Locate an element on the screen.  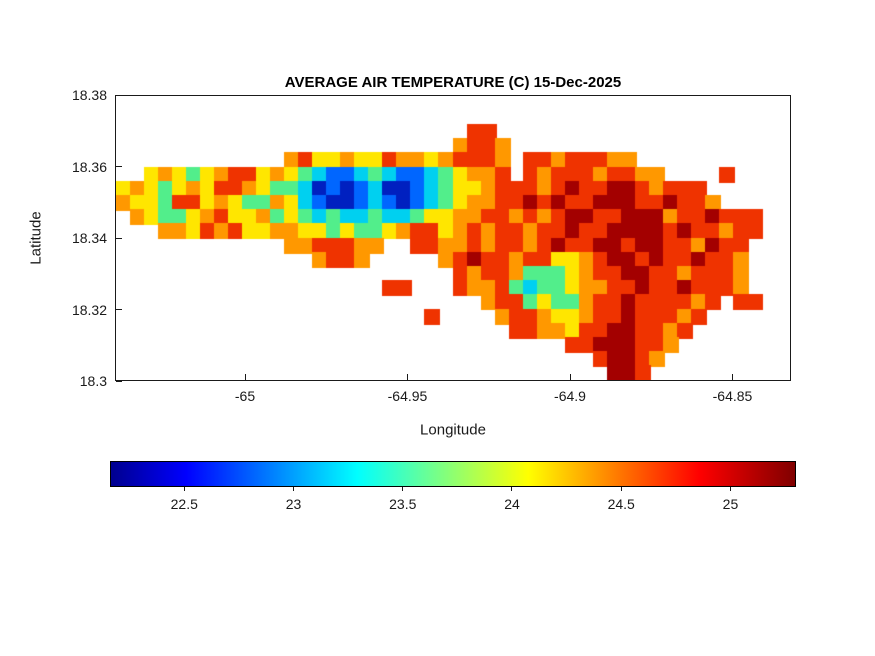
x-tick-label: -64.9 is located at coordinates (570, 396).